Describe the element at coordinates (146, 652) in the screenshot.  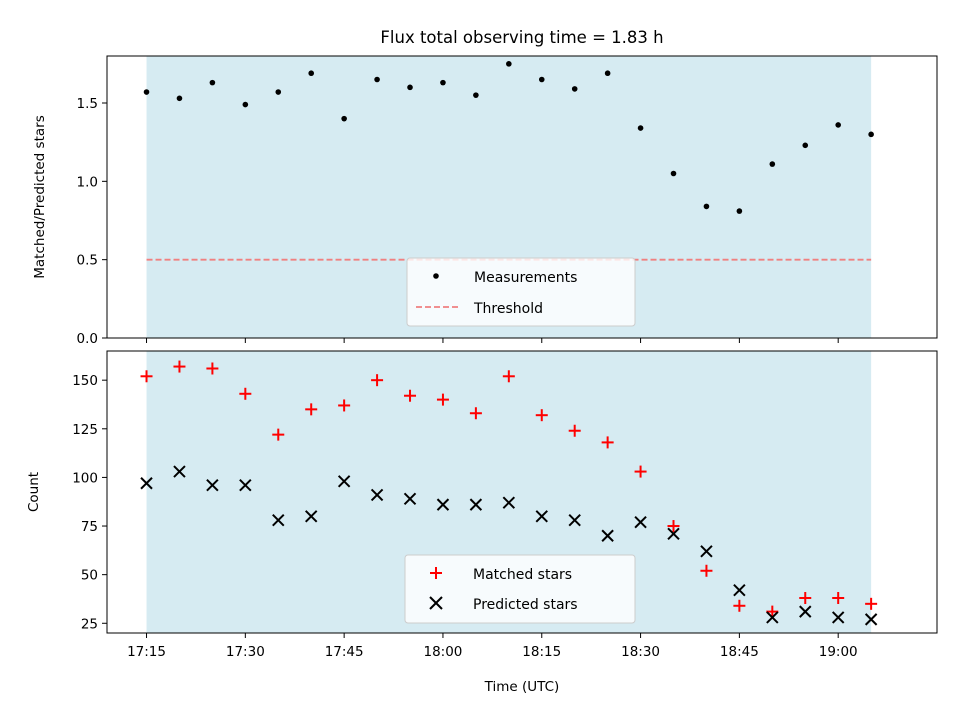
I see `x-tick-label: 17:15` at that location.